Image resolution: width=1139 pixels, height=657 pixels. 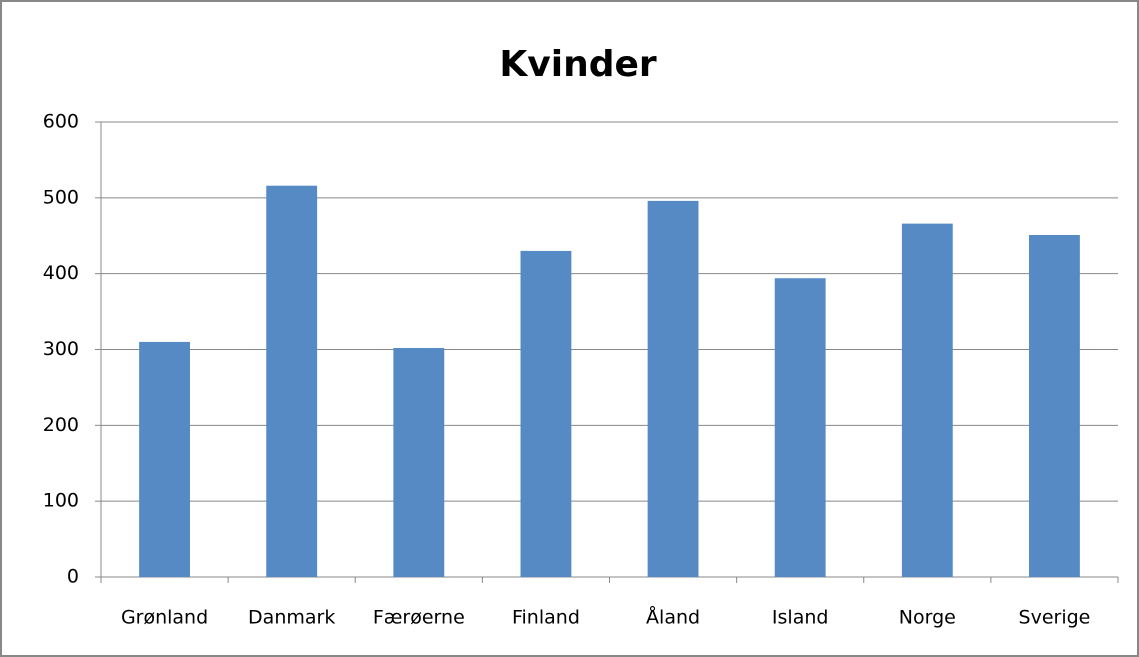 I want to click on x-tick-label: Færøerne, so click(x=419, y=618).